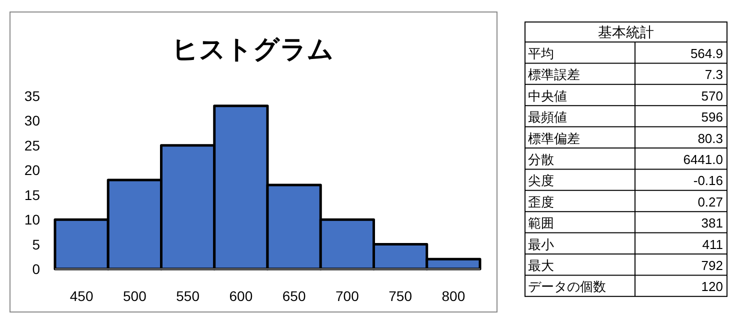 The width and height of the screenshot is (740, 322). What do you see at coordinates (541, 265) in the screenshot?
I see `category-label: 最大` at bounding box center [541, 265].